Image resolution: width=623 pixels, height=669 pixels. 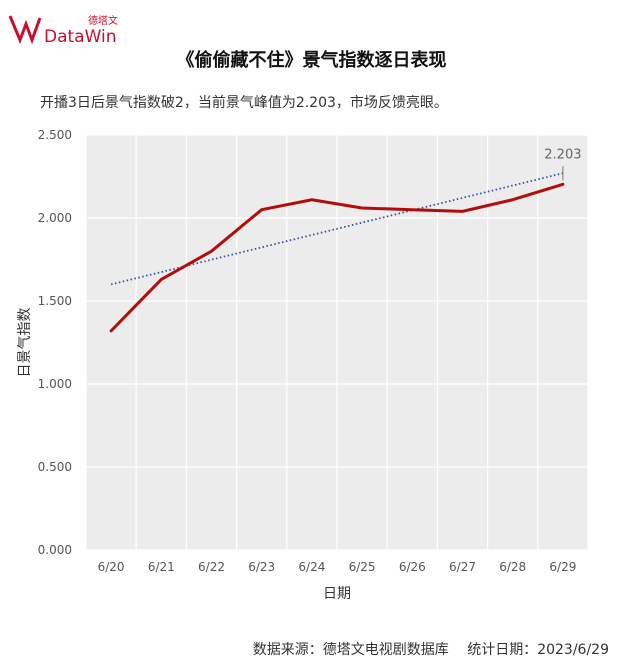 What do you see at coordinates (25, 343) in the screenshot?
I see `y-axis-label: 日景气指数` at bounding box center [25, 343].